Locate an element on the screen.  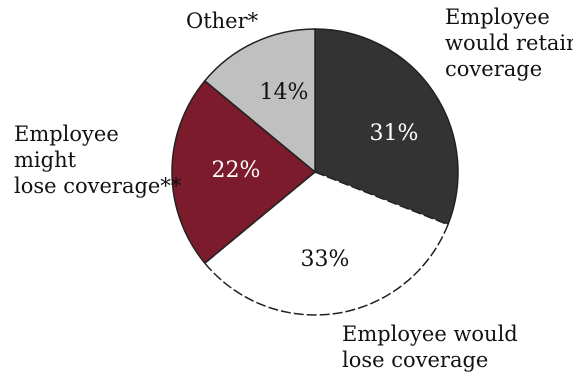
label-retain-line-1: Employee is located at coordinates (497, 17).